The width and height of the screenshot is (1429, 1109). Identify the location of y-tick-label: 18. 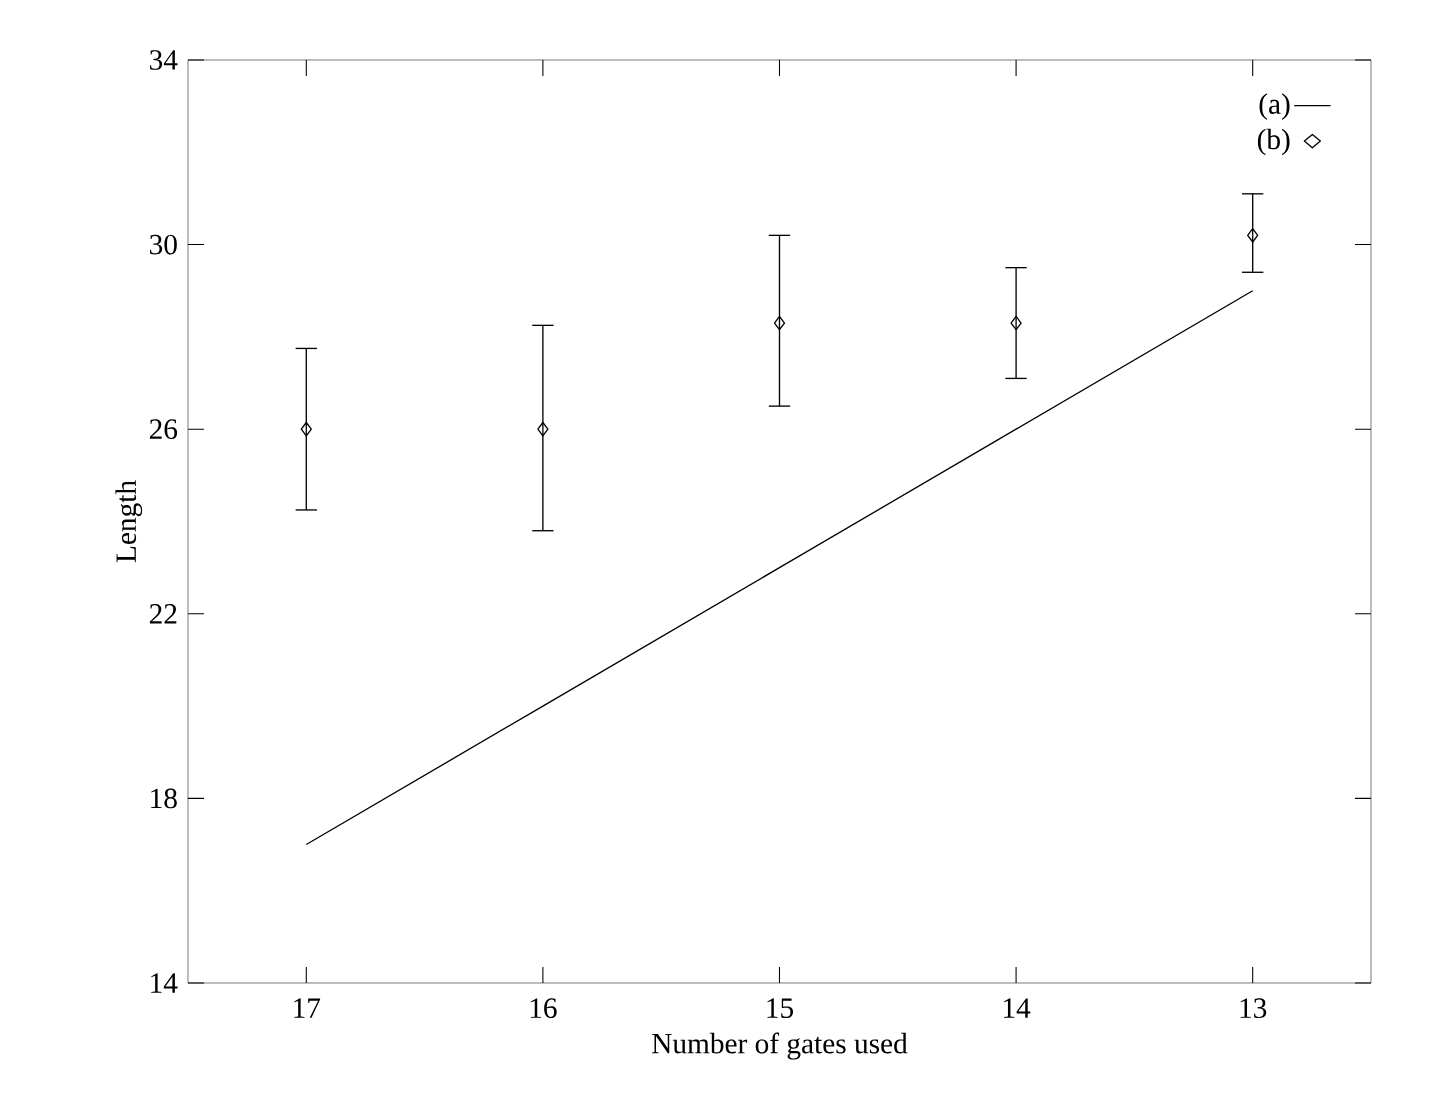
(164, 798).